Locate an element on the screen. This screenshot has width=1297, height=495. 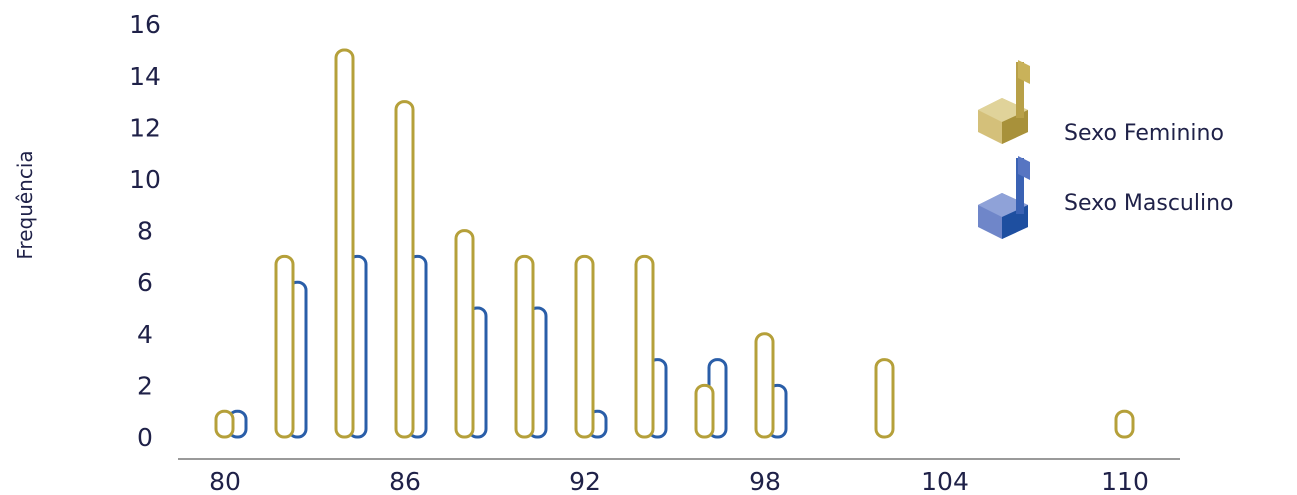
music-note-gold-icon is located at coordinates (1004, 102).